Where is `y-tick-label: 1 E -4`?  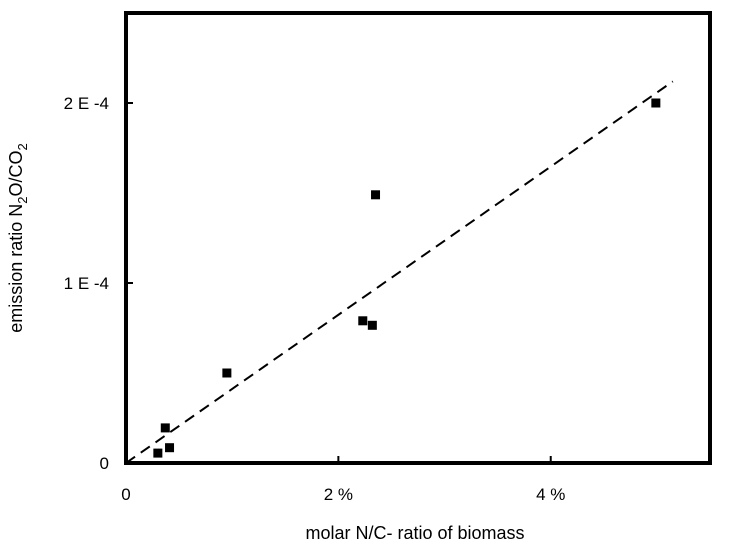 y-tick-label: 1 E -4 is located at coordinates (86, 283).